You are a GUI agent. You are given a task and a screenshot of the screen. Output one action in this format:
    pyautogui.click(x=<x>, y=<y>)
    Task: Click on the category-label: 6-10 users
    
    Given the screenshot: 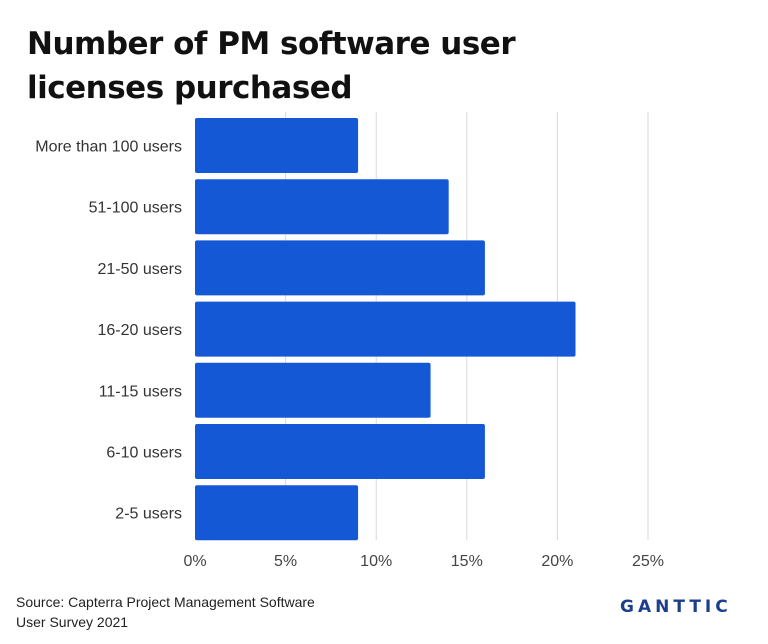 What is the action you would take?
    pyautogui.click(x=144, y=453)
    